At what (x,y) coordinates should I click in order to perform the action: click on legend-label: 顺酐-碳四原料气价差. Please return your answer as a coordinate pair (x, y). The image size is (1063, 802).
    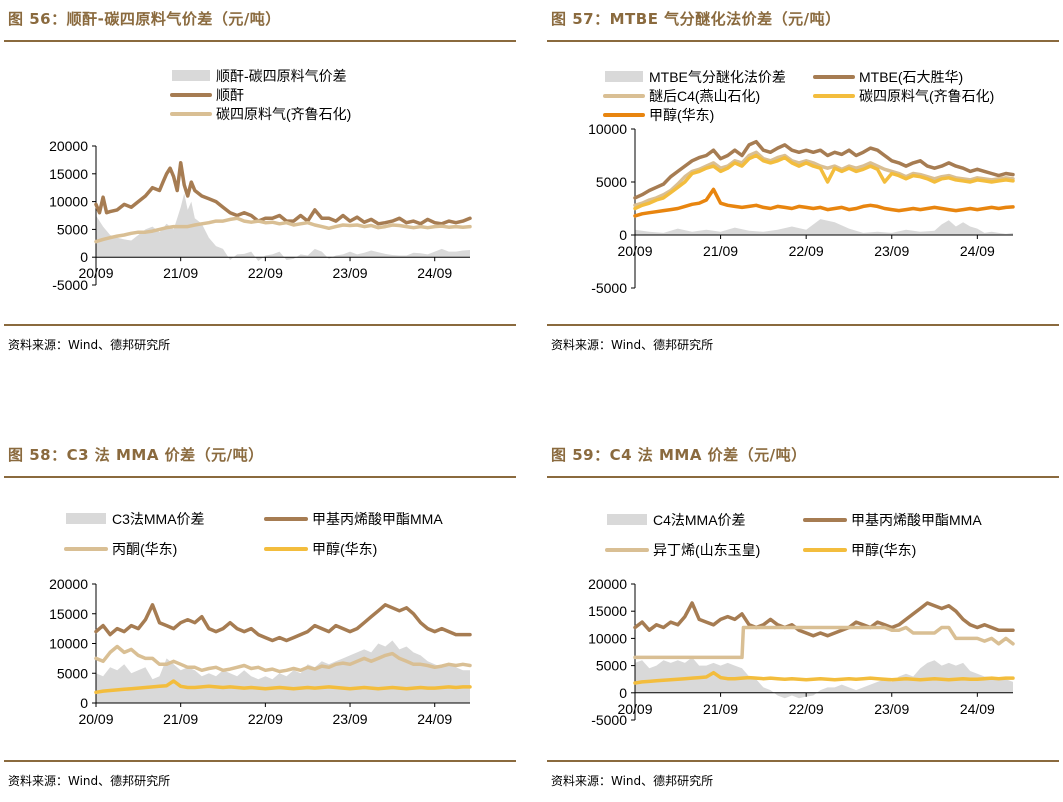
    Looking at the image, I should click on (281, 76).